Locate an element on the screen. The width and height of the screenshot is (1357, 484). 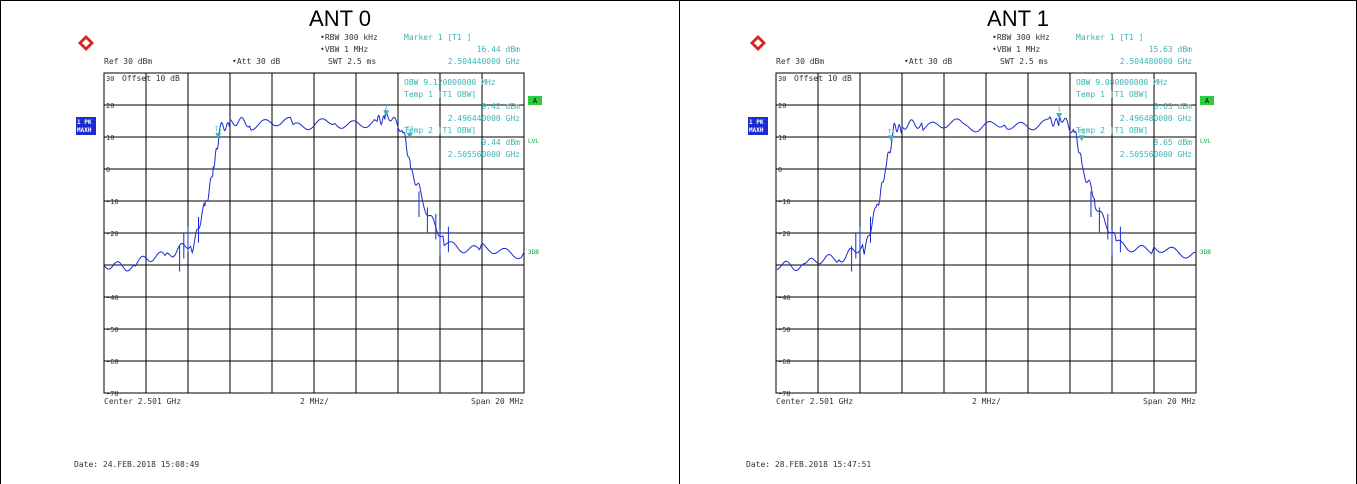
date-label: Date: 28.FEB.2018 15:47:51 is located at coordinates (808, 464).